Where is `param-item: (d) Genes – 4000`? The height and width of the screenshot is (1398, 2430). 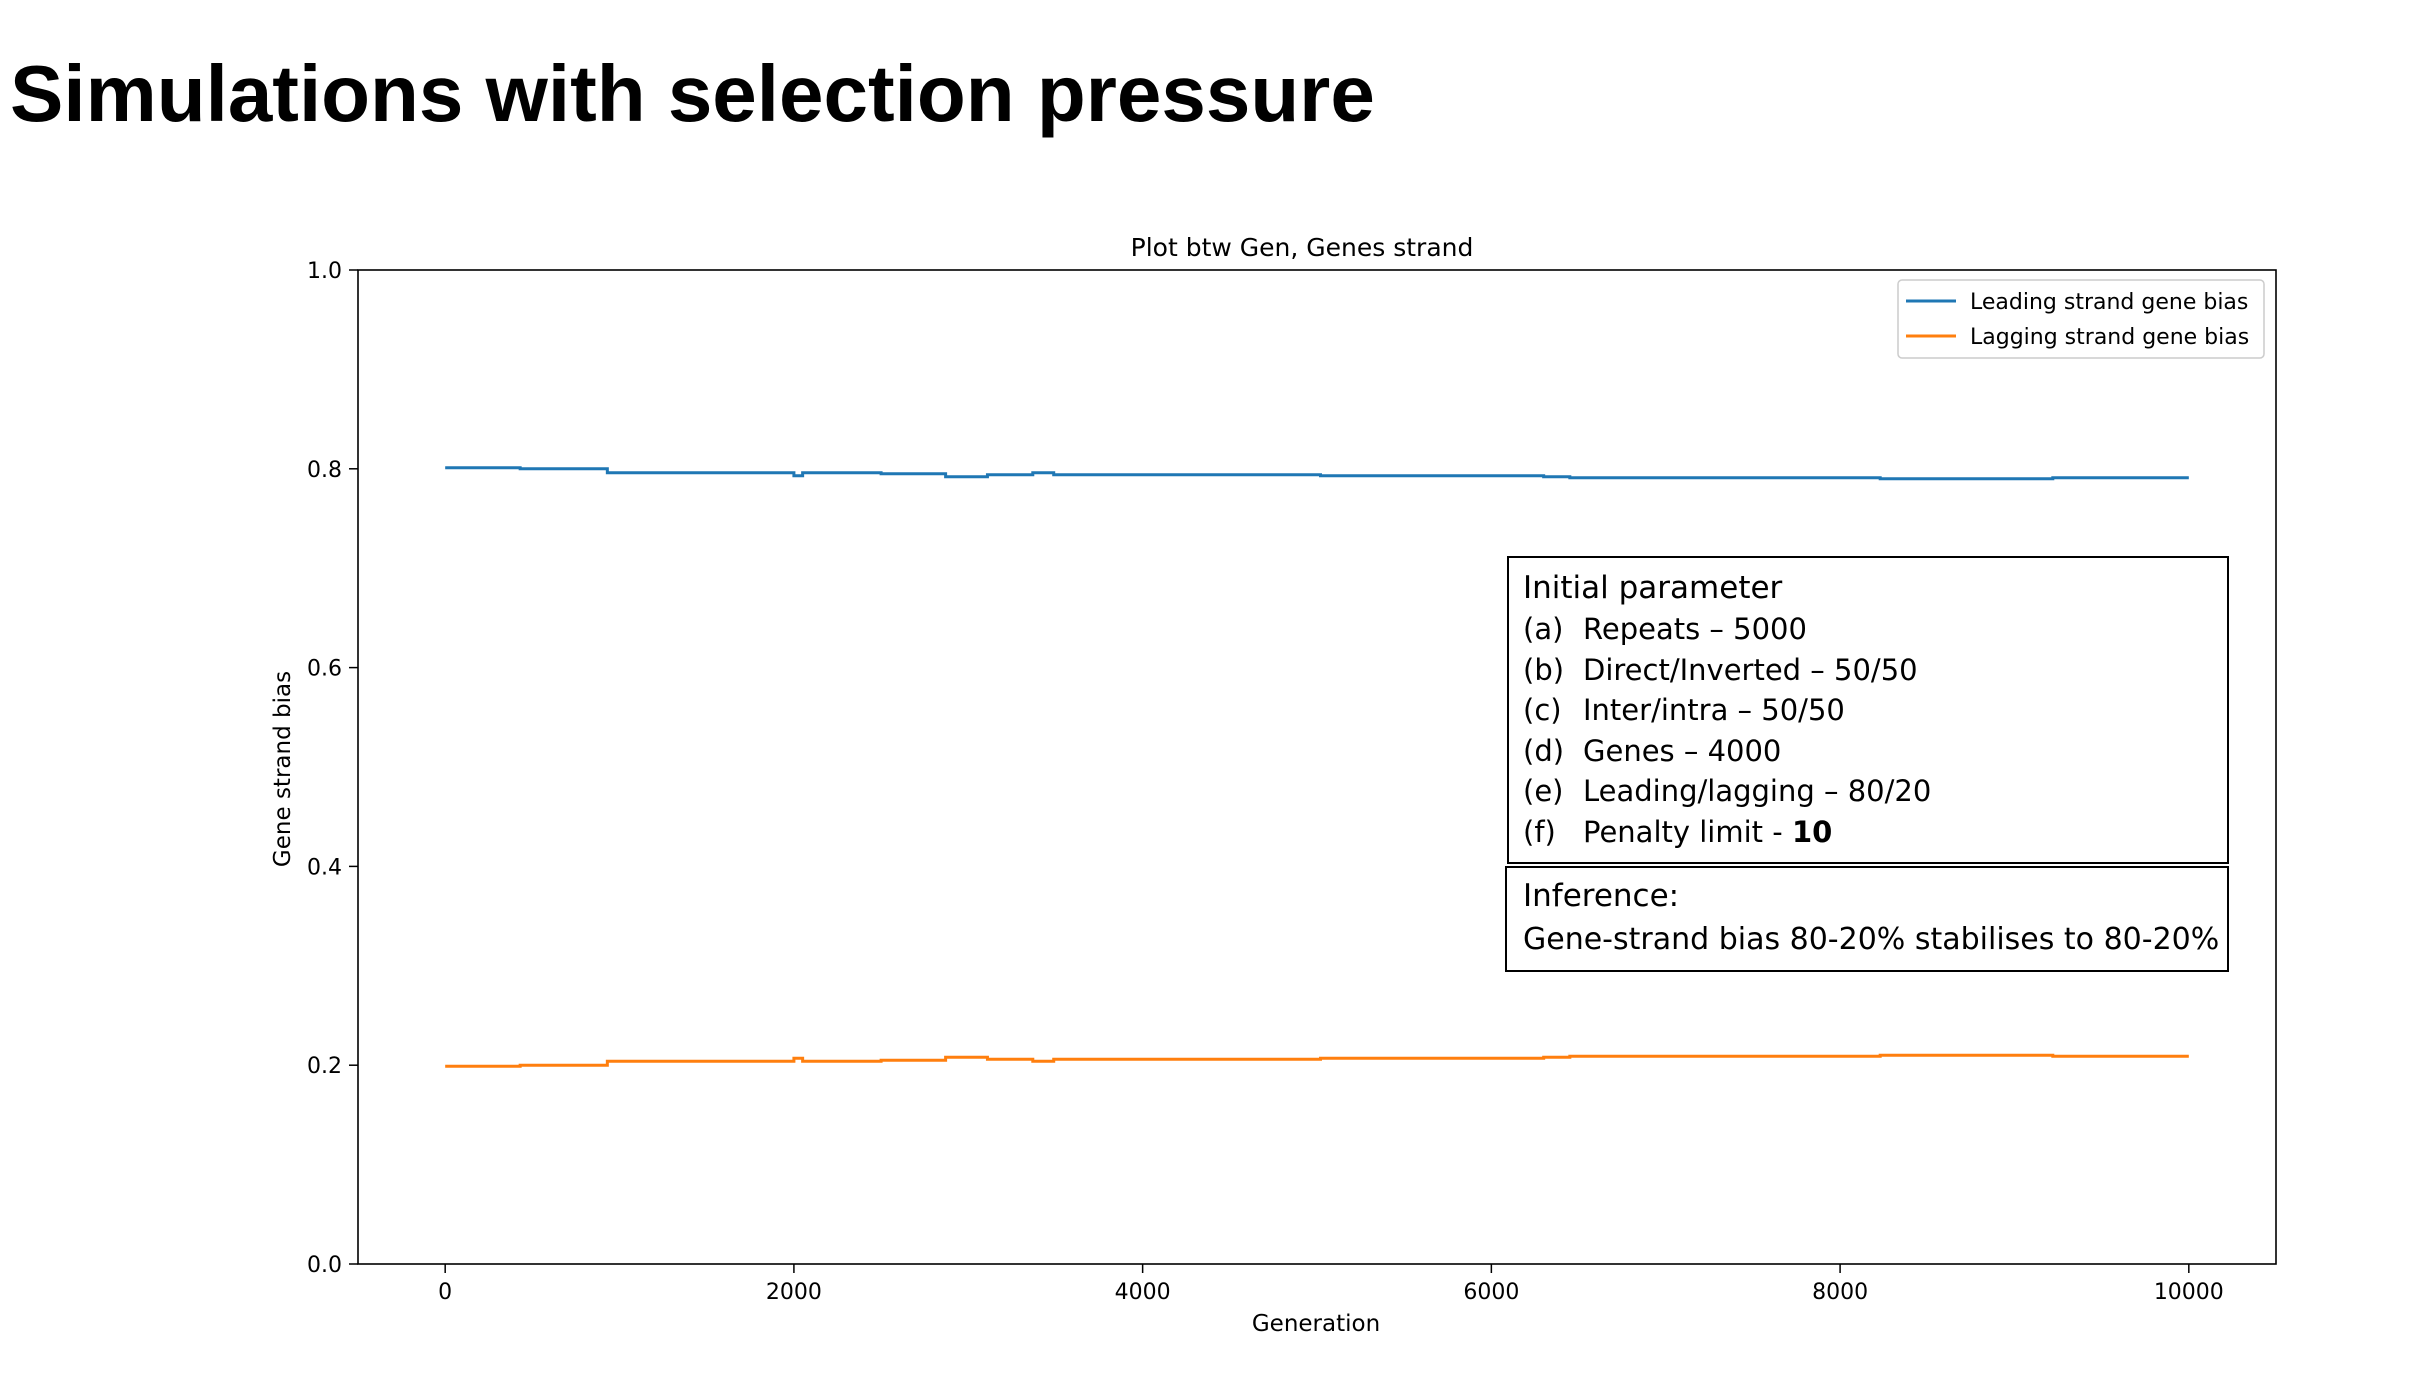
param-item: (d) Genes – 4000 is located at coordinates (1868, 751).